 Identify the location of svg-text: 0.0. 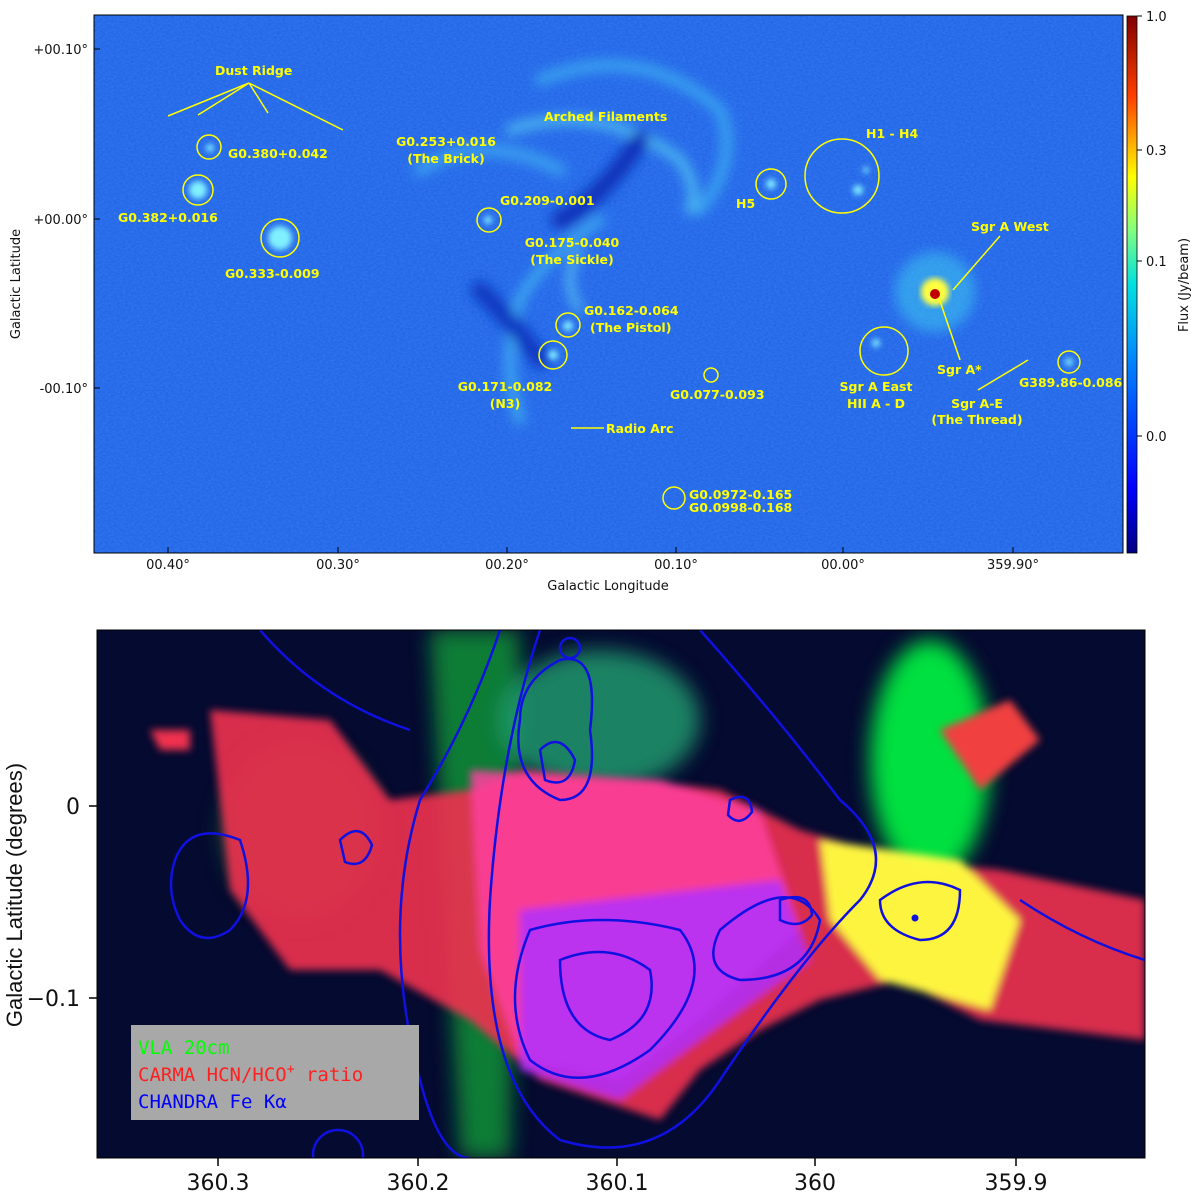
(1156, 437).